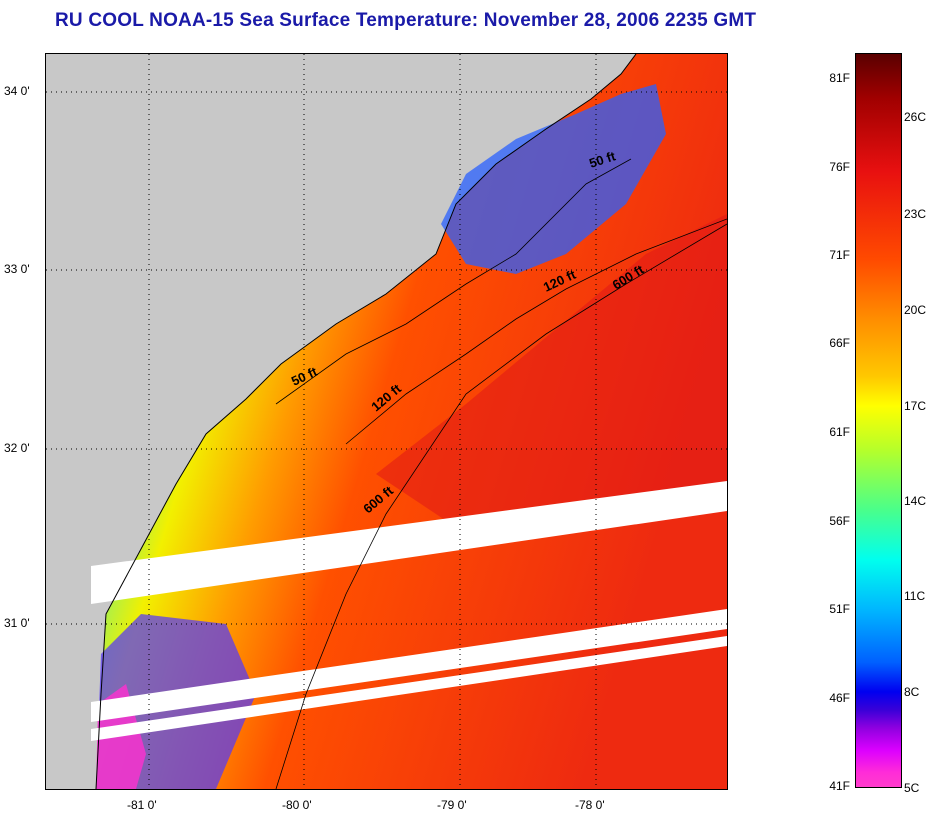 Image resolution: width=928 pixels, height=817 pixels. Describe the element at coordinates (912, 692) in the screenshot. I see `colorbar-c-label: 8C` at that location.